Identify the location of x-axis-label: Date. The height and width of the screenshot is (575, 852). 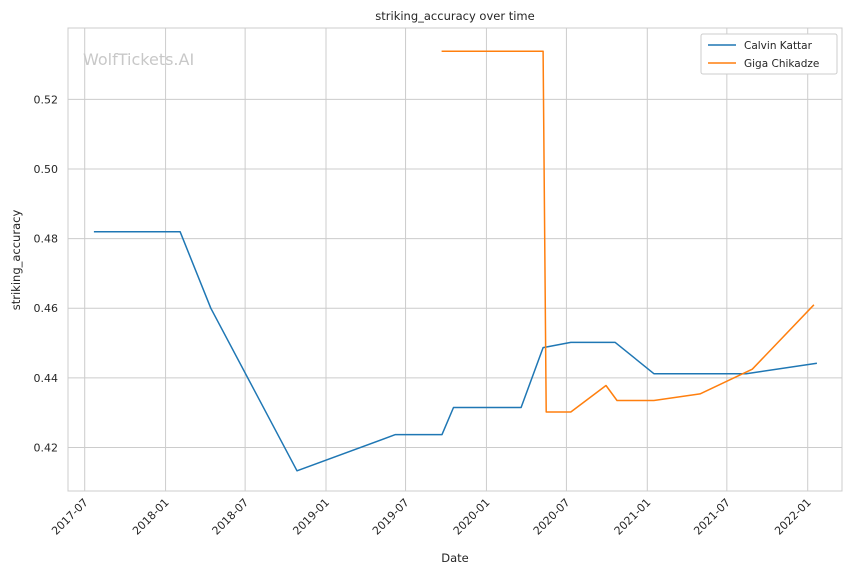
(455, 558).